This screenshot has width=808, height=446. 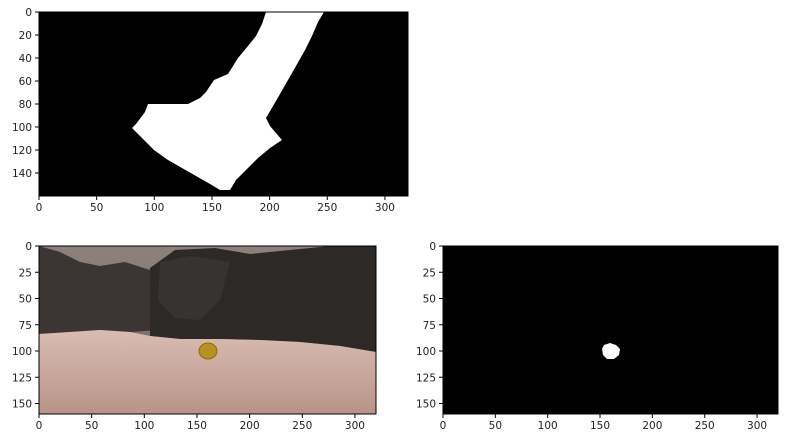 I want to click on y-tick-label: 20, so click(x=25, y=36).